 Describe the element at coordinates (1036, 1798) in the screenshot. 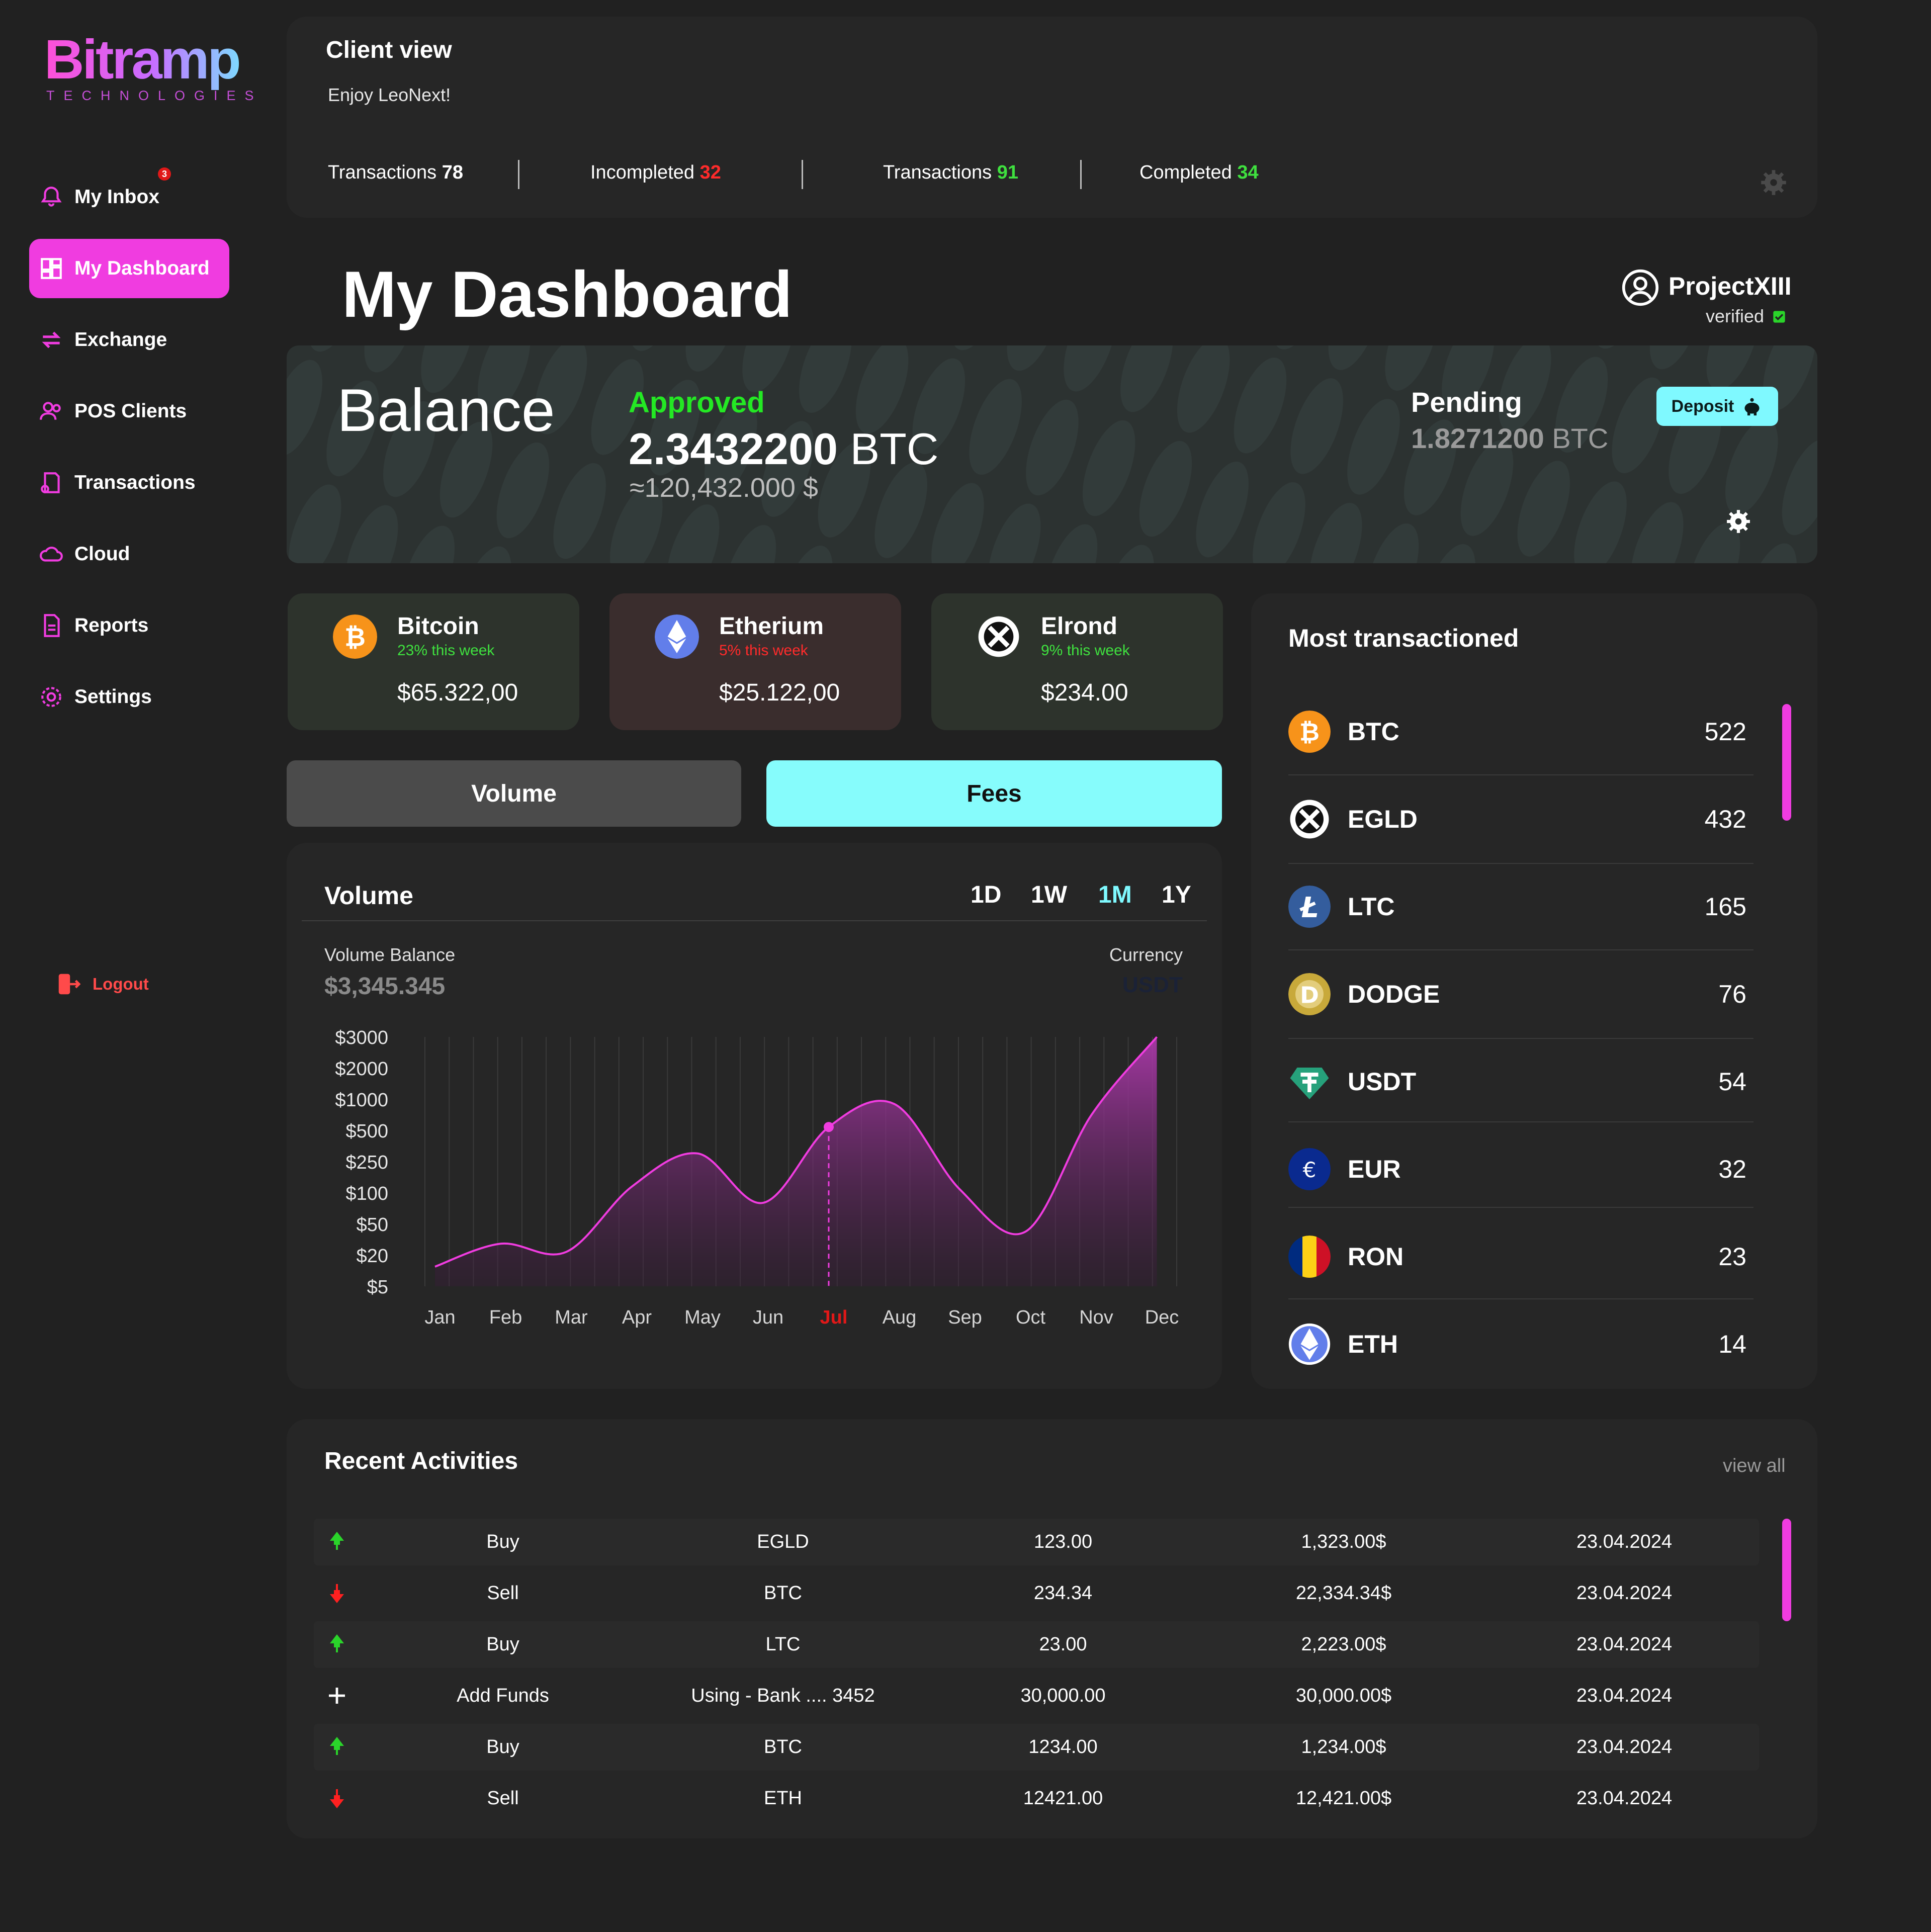

I see `table-row: Sell ETH 12421.00 12,421.00$ 23.04.2024` at that location.